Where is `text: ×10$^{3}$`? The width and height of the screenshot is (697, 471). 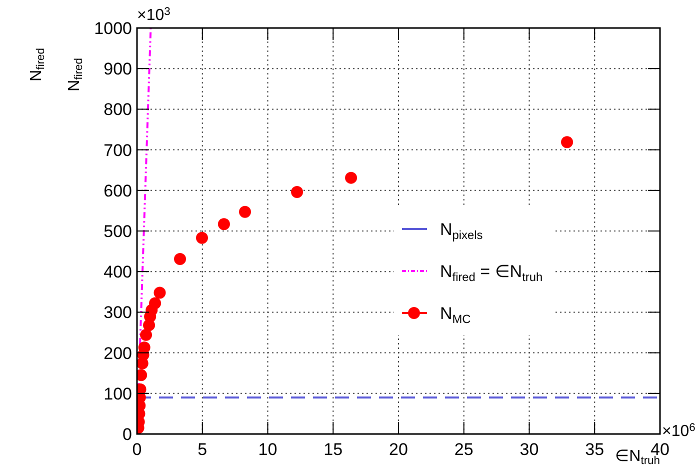 text: ×10$^{3}$ is located at coordinates (153, 15).